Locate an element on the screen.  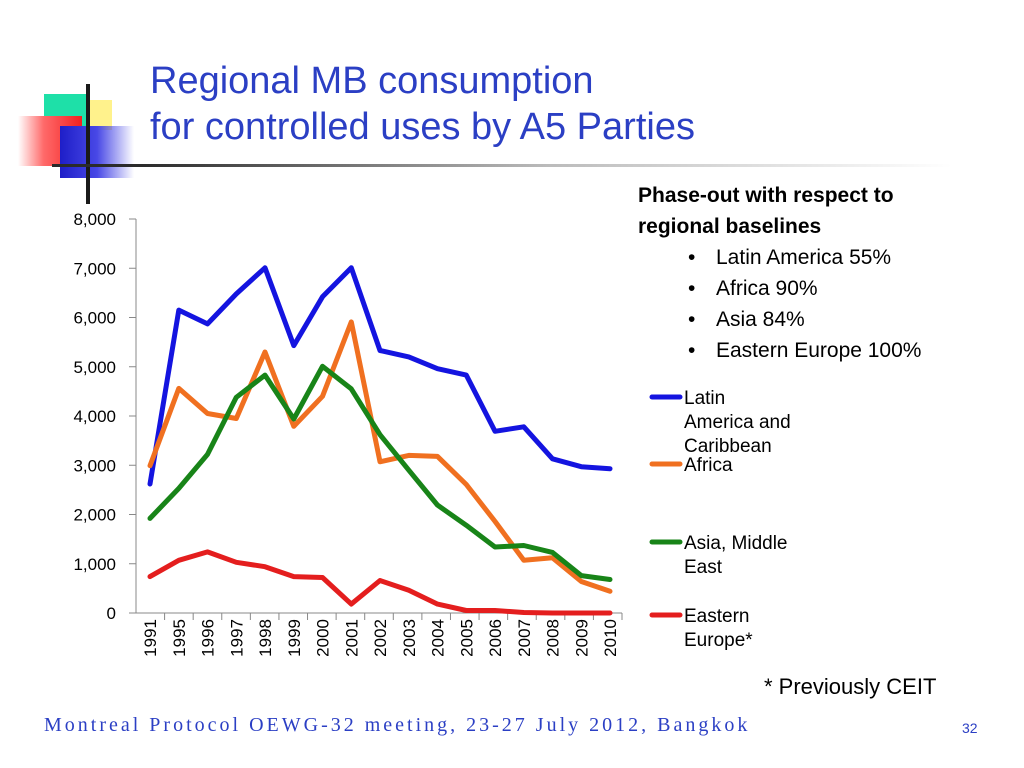
slide-title-line-1: Regional MB consumption is located at coordinates (372, 81).